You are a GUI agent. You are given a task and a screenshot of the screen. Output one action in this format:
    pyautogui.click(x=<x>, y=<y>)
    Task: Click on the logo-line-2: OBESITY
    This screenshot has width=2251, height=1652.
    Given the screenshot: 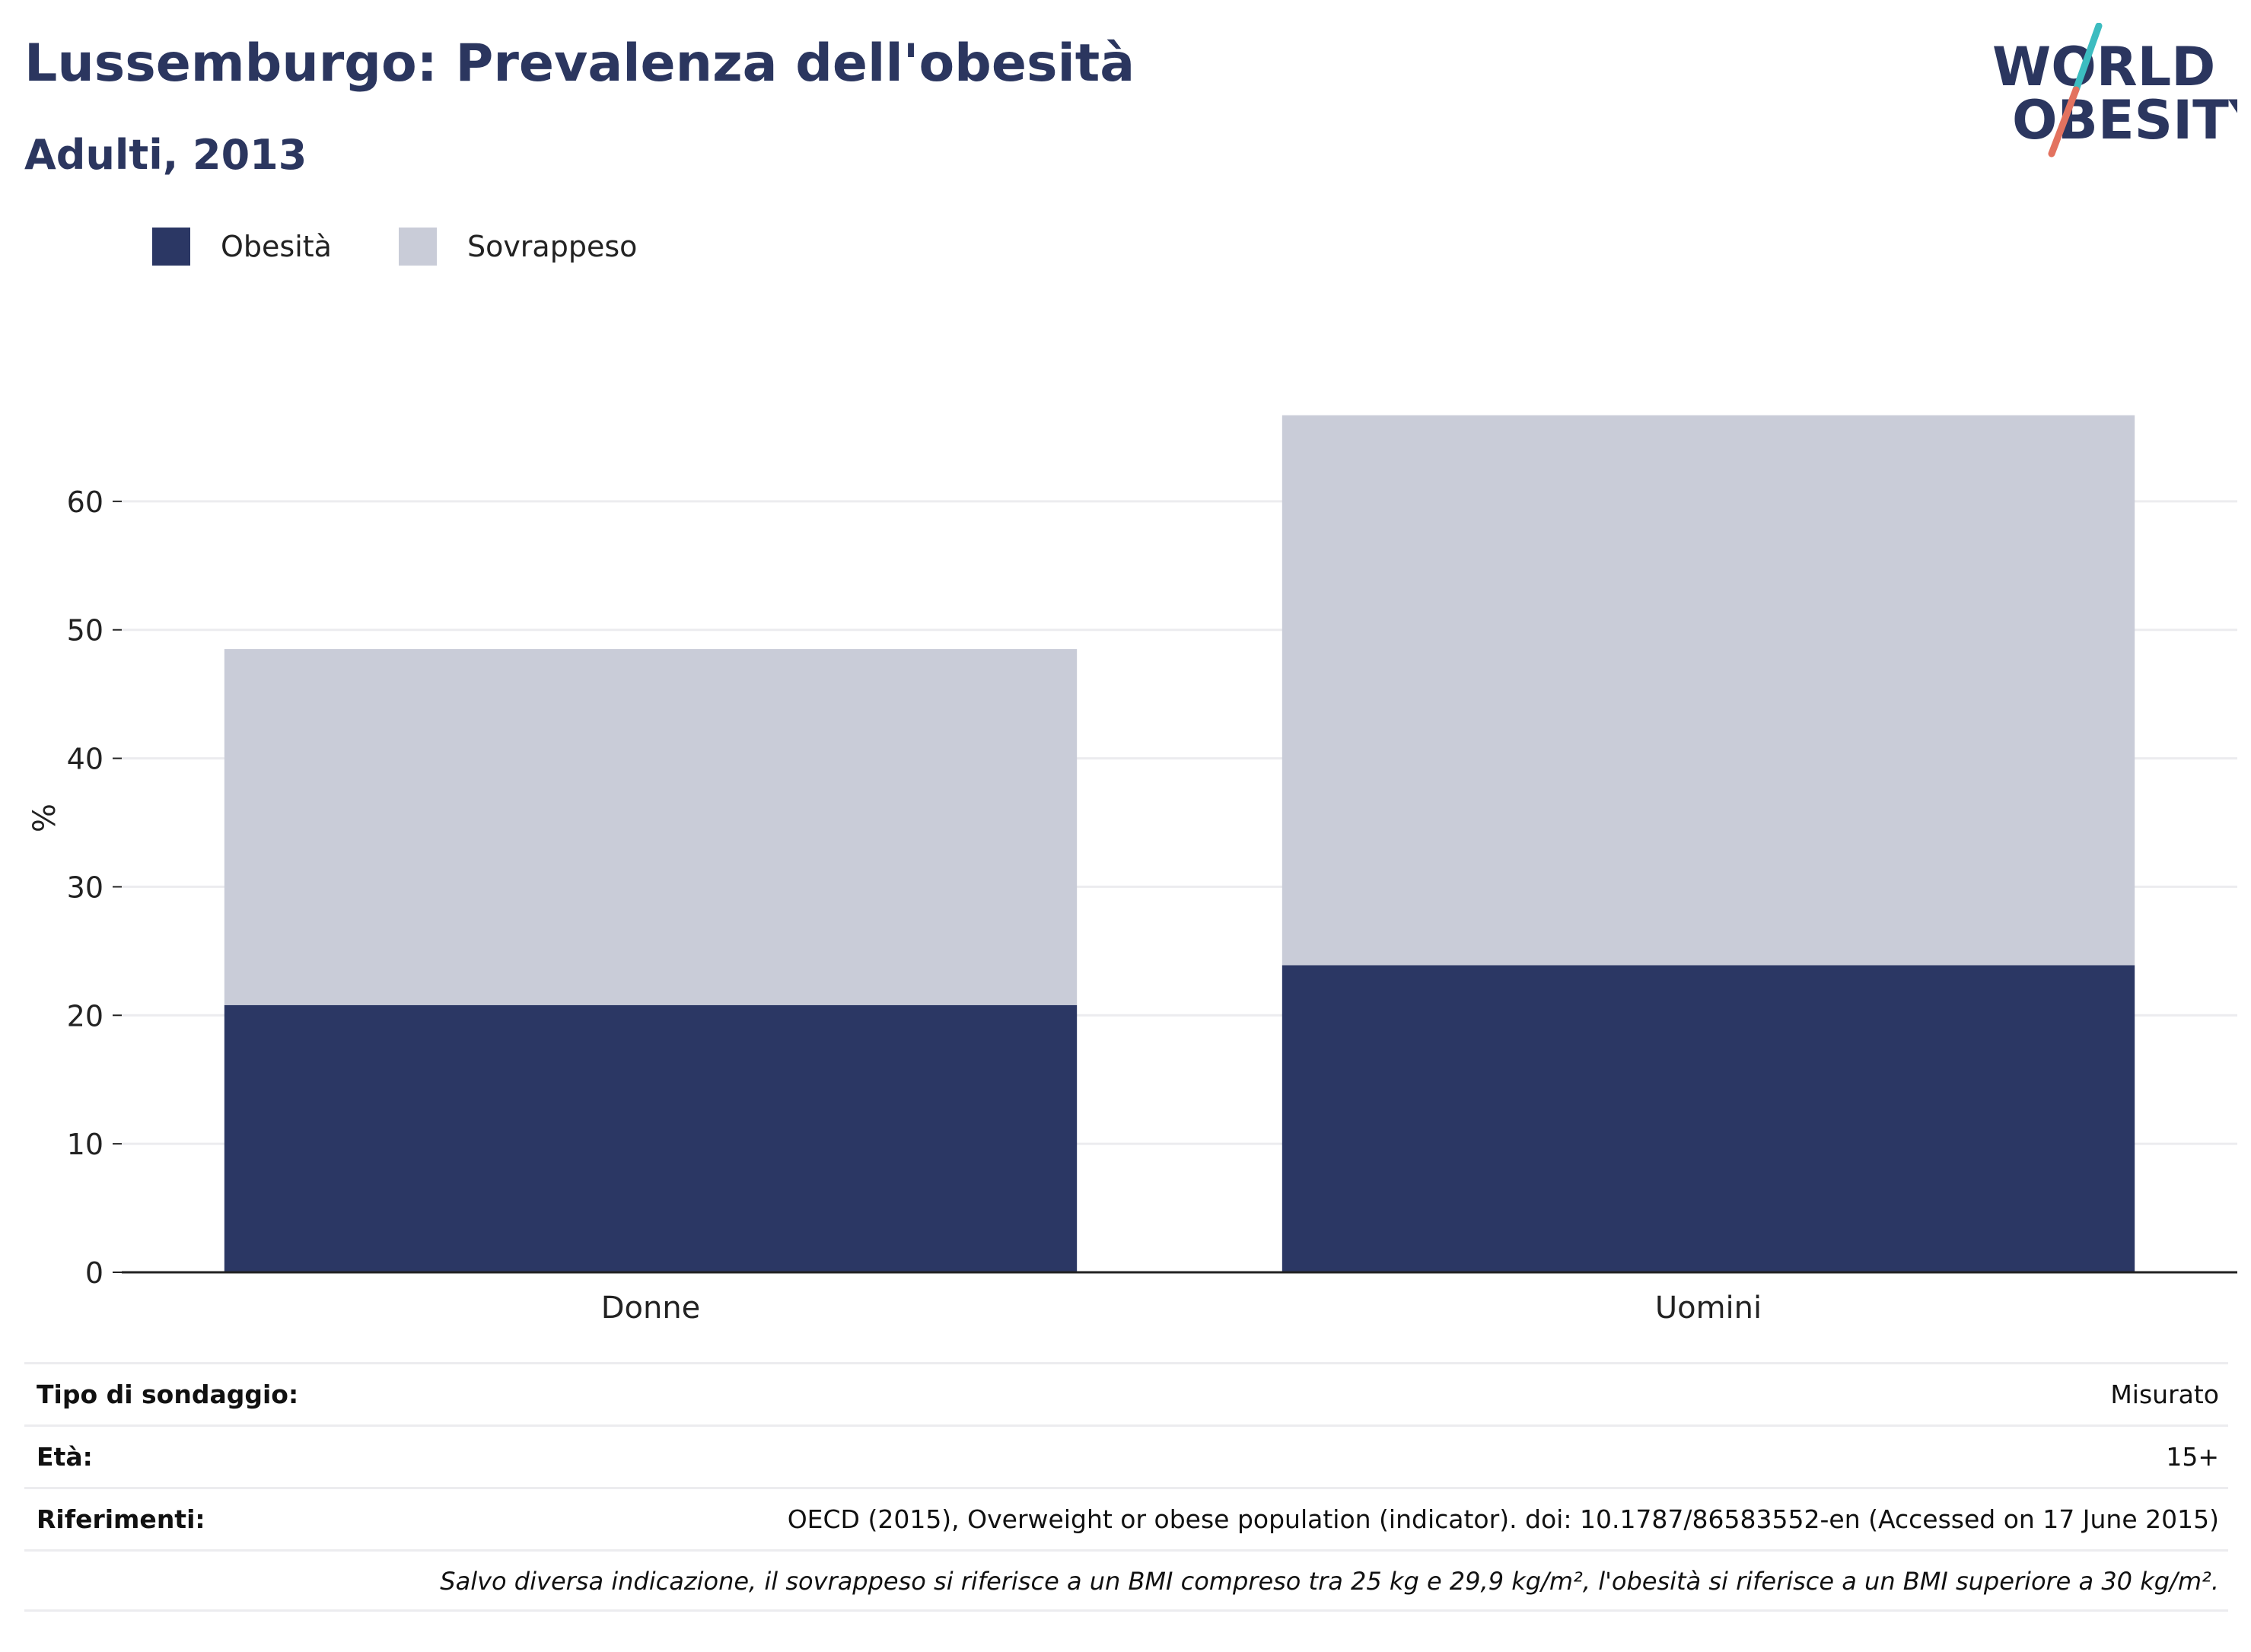 What is the action you would take?
    pyautogui.click(x=2124, y=120)
    